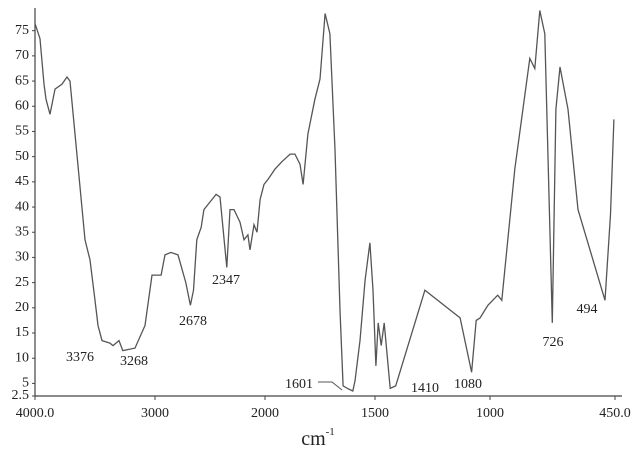 The height and width of the screenshot is (453, 640). What do you see at coordinates (80, 357) in the screenshot?
I see `peak-label: 3376` at bounding box center [80, 357].